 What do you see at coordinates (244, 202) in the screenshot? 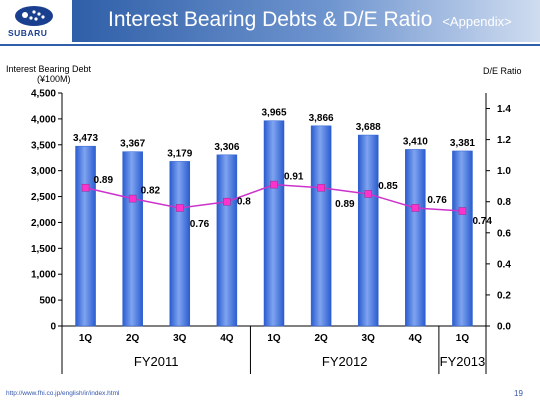
I see `de-ratio-label: 0.8` at bounding box center [244, 202].